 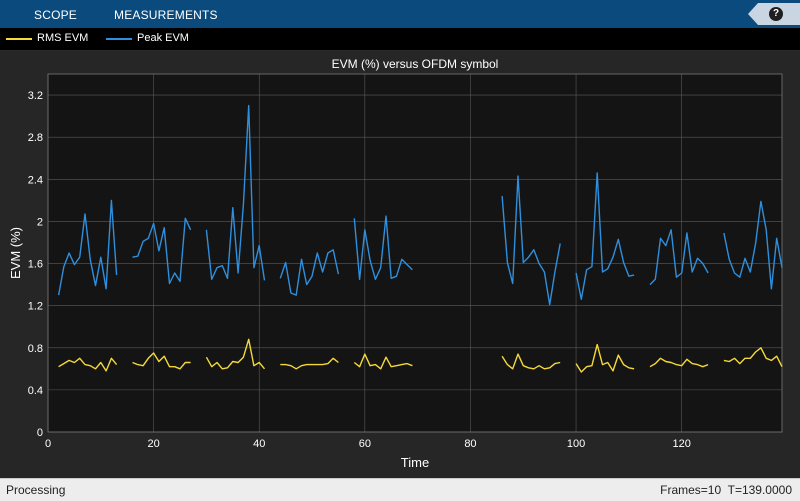 I want to click on chart-title: EVM (%) versus OFDM symbol, so click(x=415, y=64).